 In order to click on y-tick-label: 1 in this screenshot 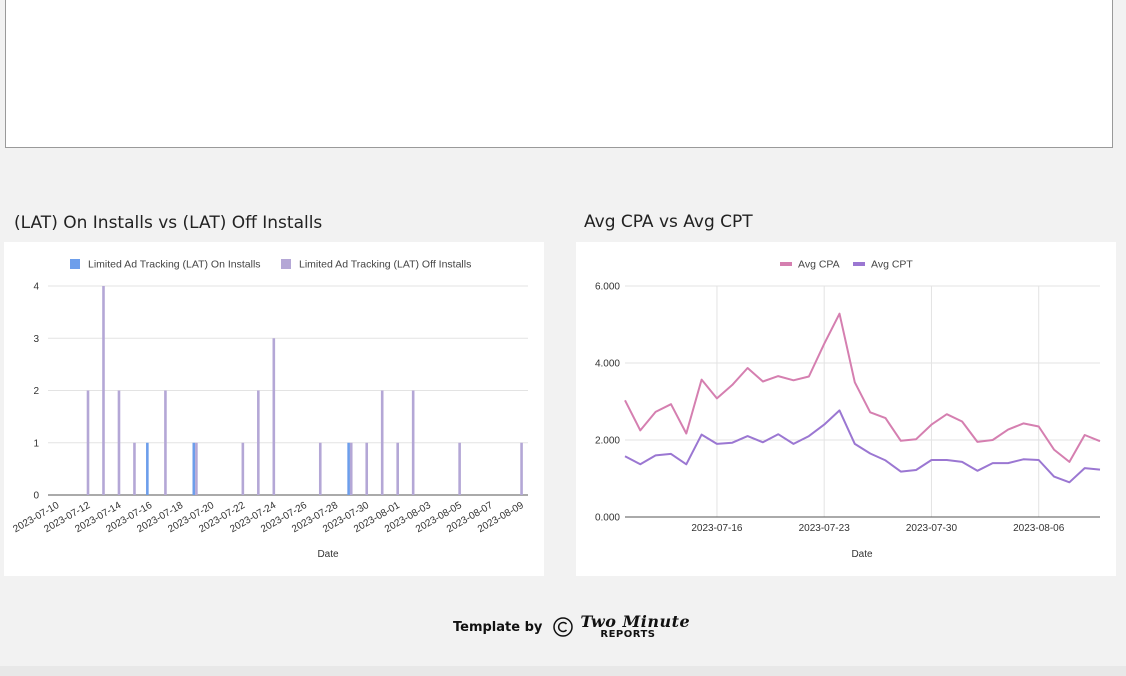, I will do `click(36, 443)`.